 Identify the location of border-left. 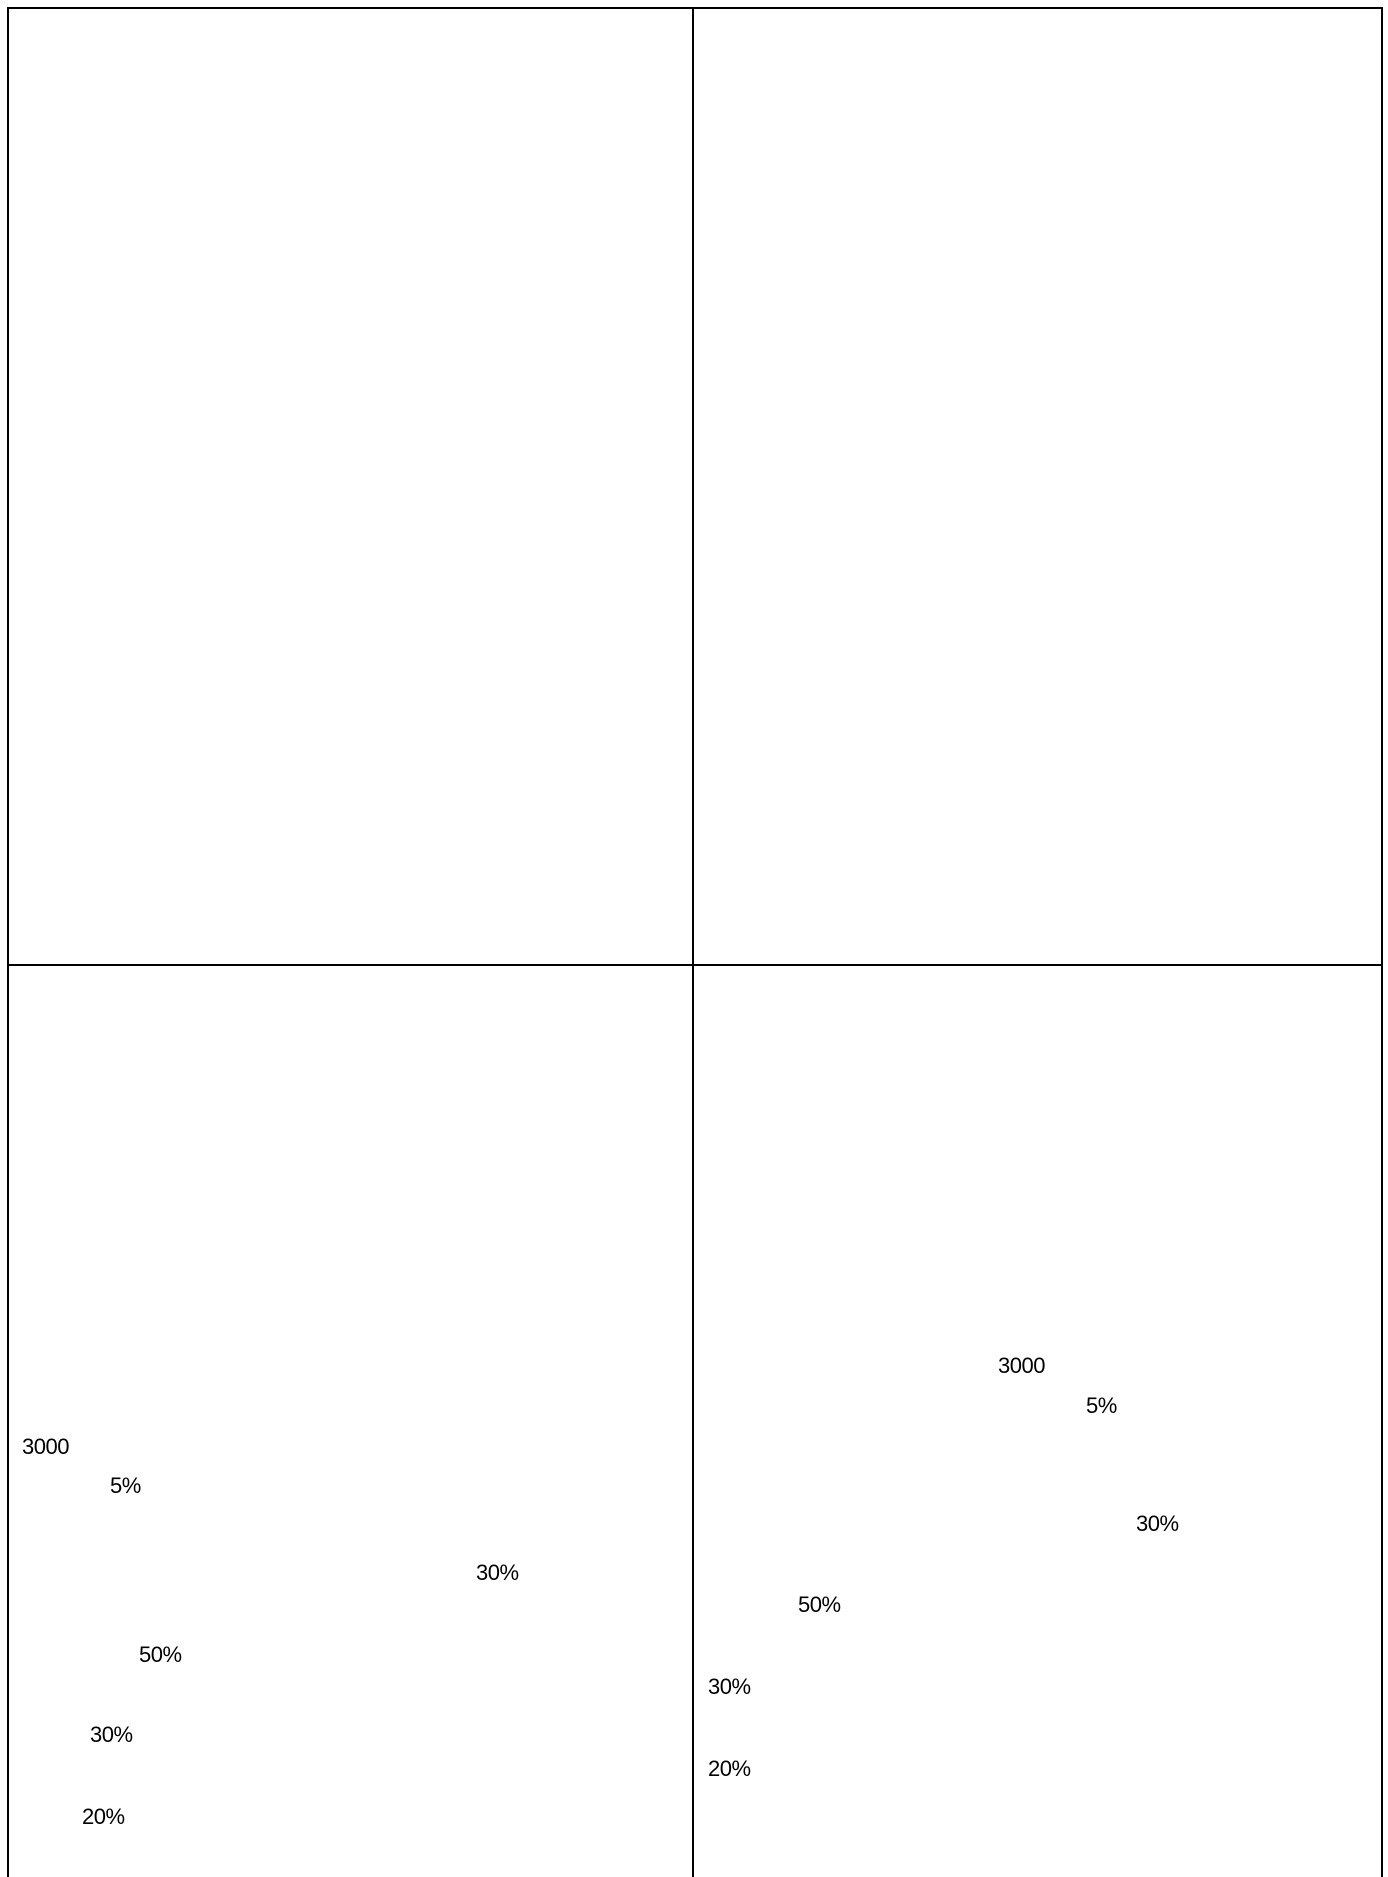
(8, 942).